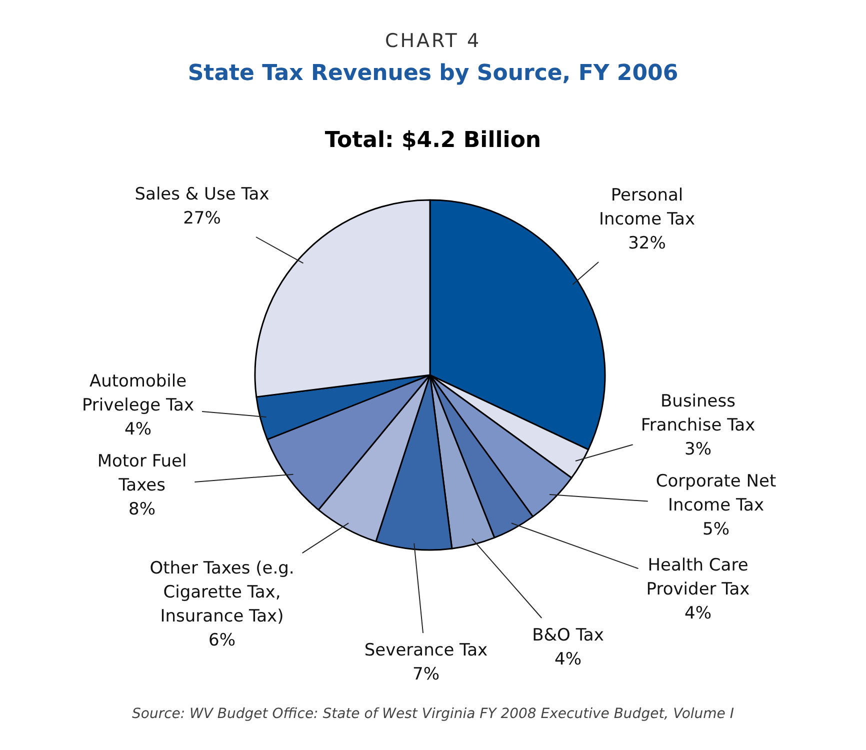  Describe the element at coordinates (698, 413) in the screenshot. I see `slice-label: Business Franchise Tax` at that location.